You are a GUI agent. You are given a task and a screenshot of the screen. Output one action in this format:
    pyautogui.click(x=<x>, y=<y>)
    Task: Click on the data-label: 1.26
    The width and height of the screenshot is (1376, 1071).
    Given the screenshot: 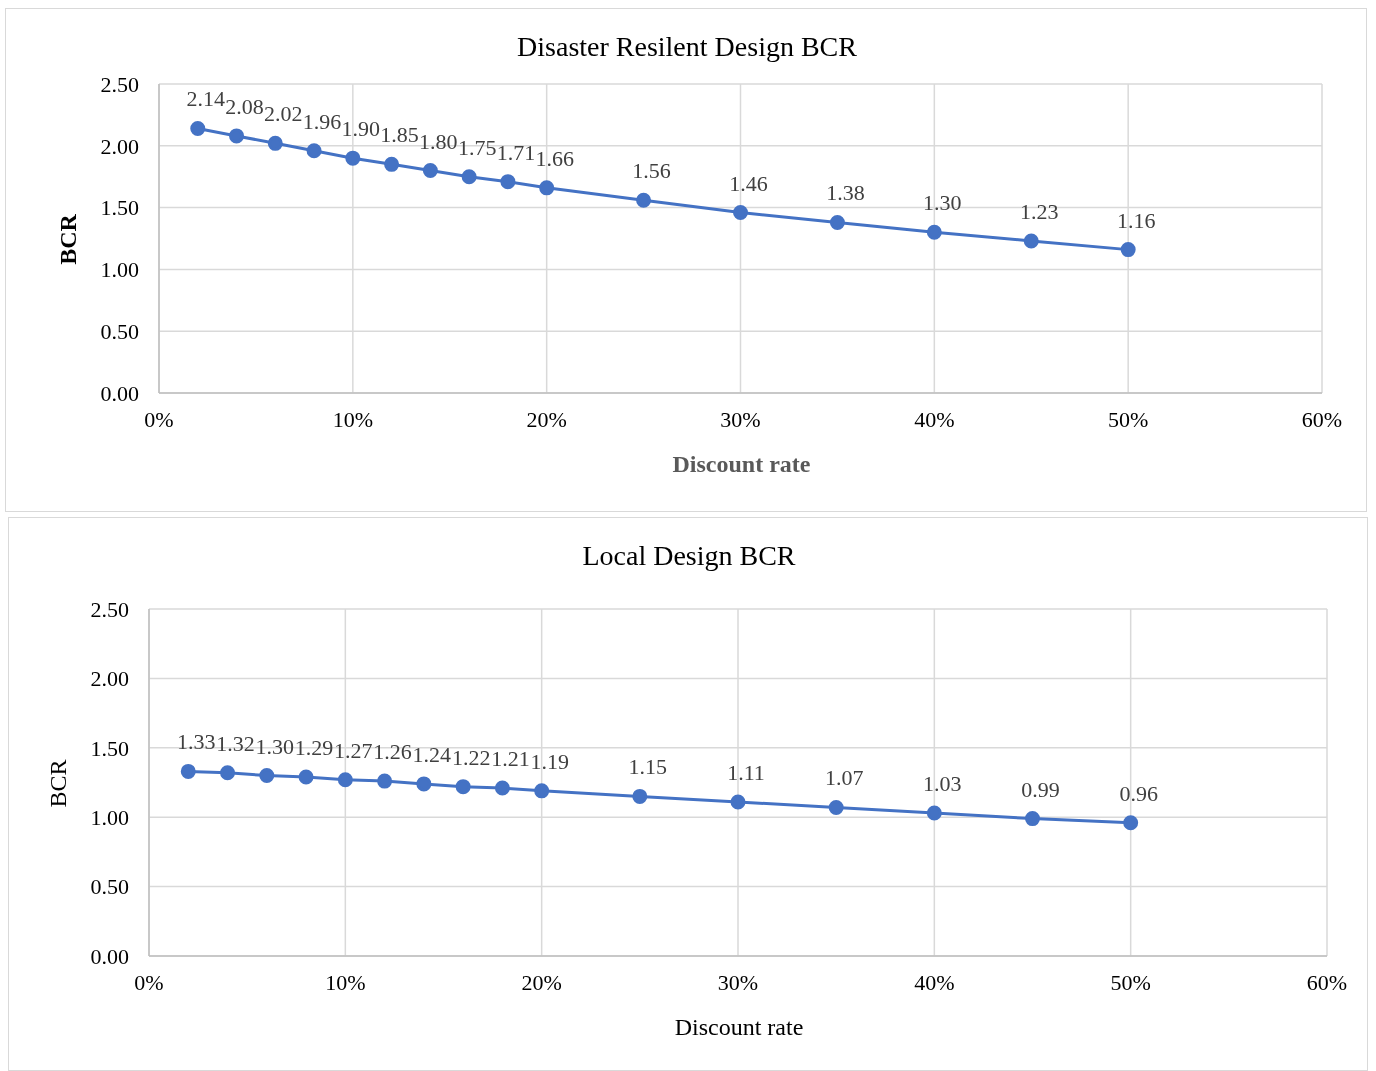 What is the action you would take?
    pyautogui.click(x=392, y=752)
    